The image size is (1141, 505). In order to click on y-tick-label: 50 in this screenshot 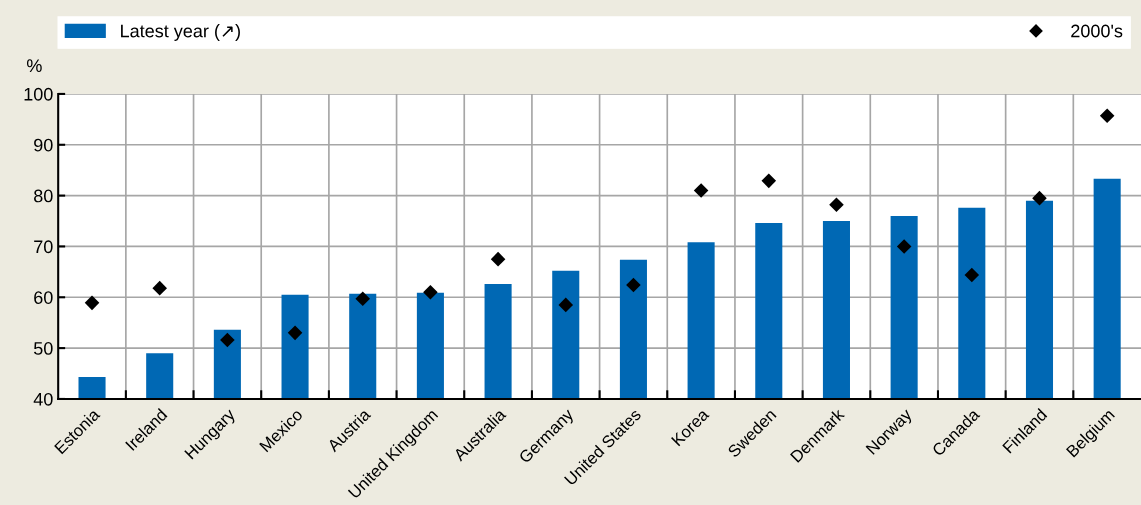, I will do `click(43, 348)`.